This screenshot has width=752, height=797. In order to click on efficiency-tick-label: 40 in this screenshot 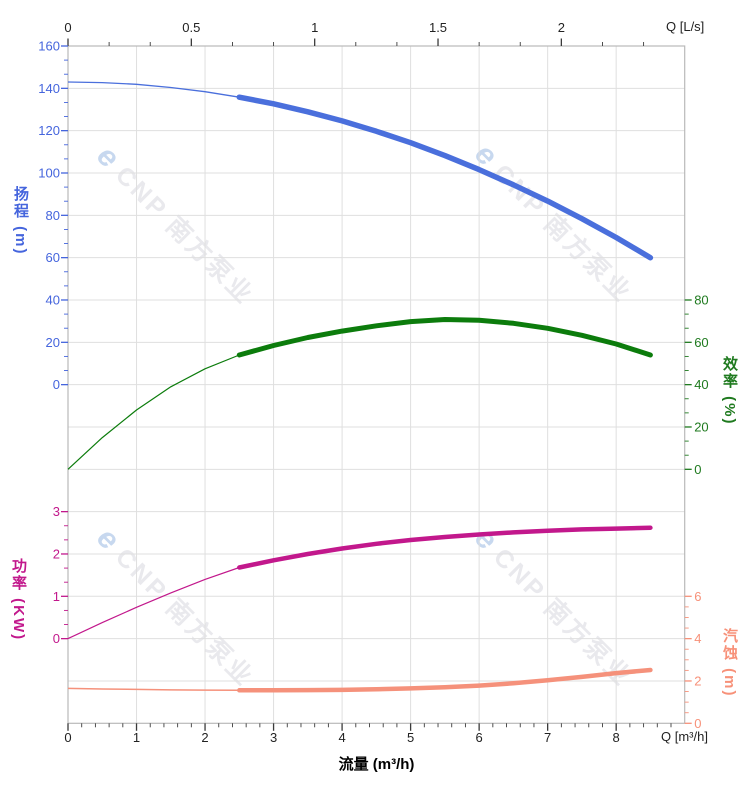, I will do `click(701, 384)`.